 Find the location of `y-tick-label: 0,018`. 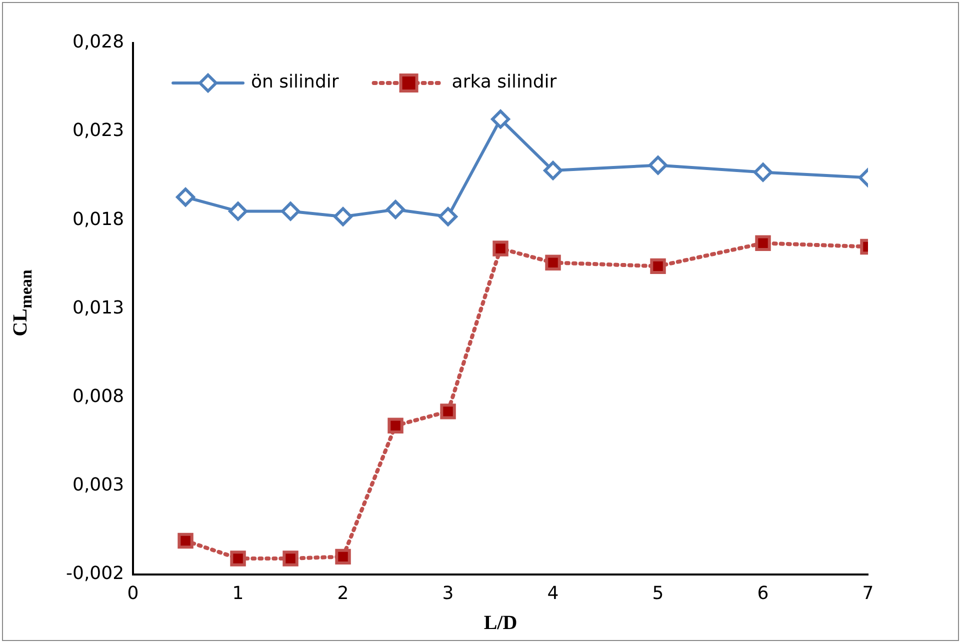

y-tick-label: 0,018 is located at coordinates (98, 219).